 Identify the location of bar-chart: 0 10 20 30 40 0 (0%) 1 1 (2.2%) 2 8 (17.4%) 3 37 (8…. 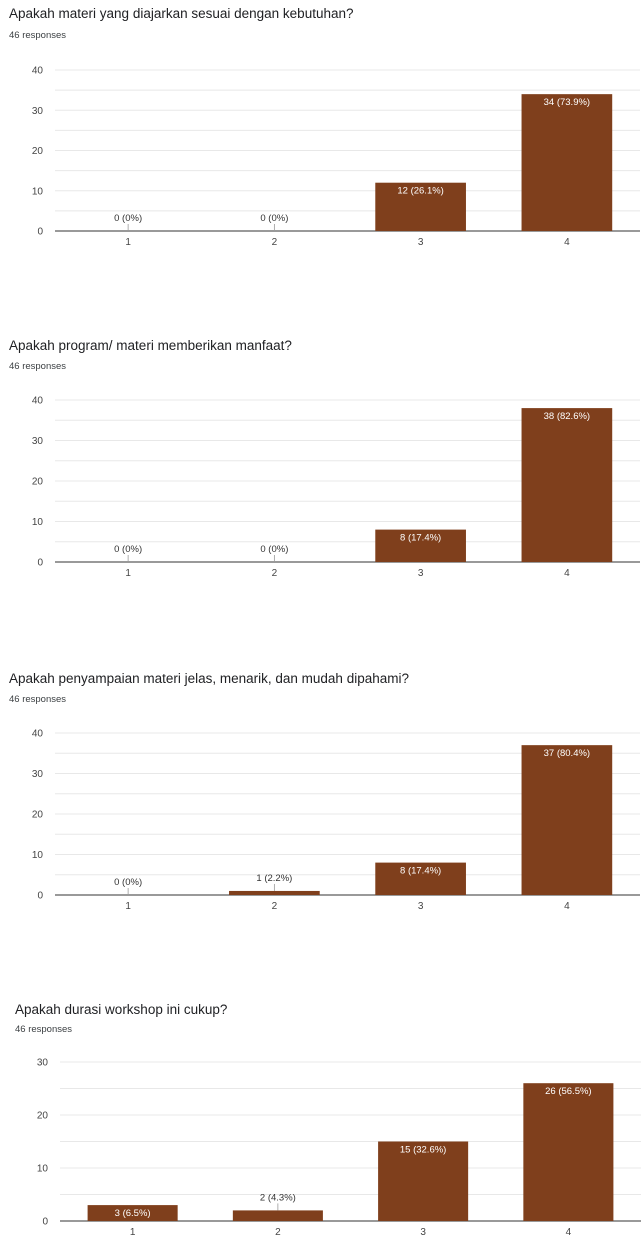
(336, 820).